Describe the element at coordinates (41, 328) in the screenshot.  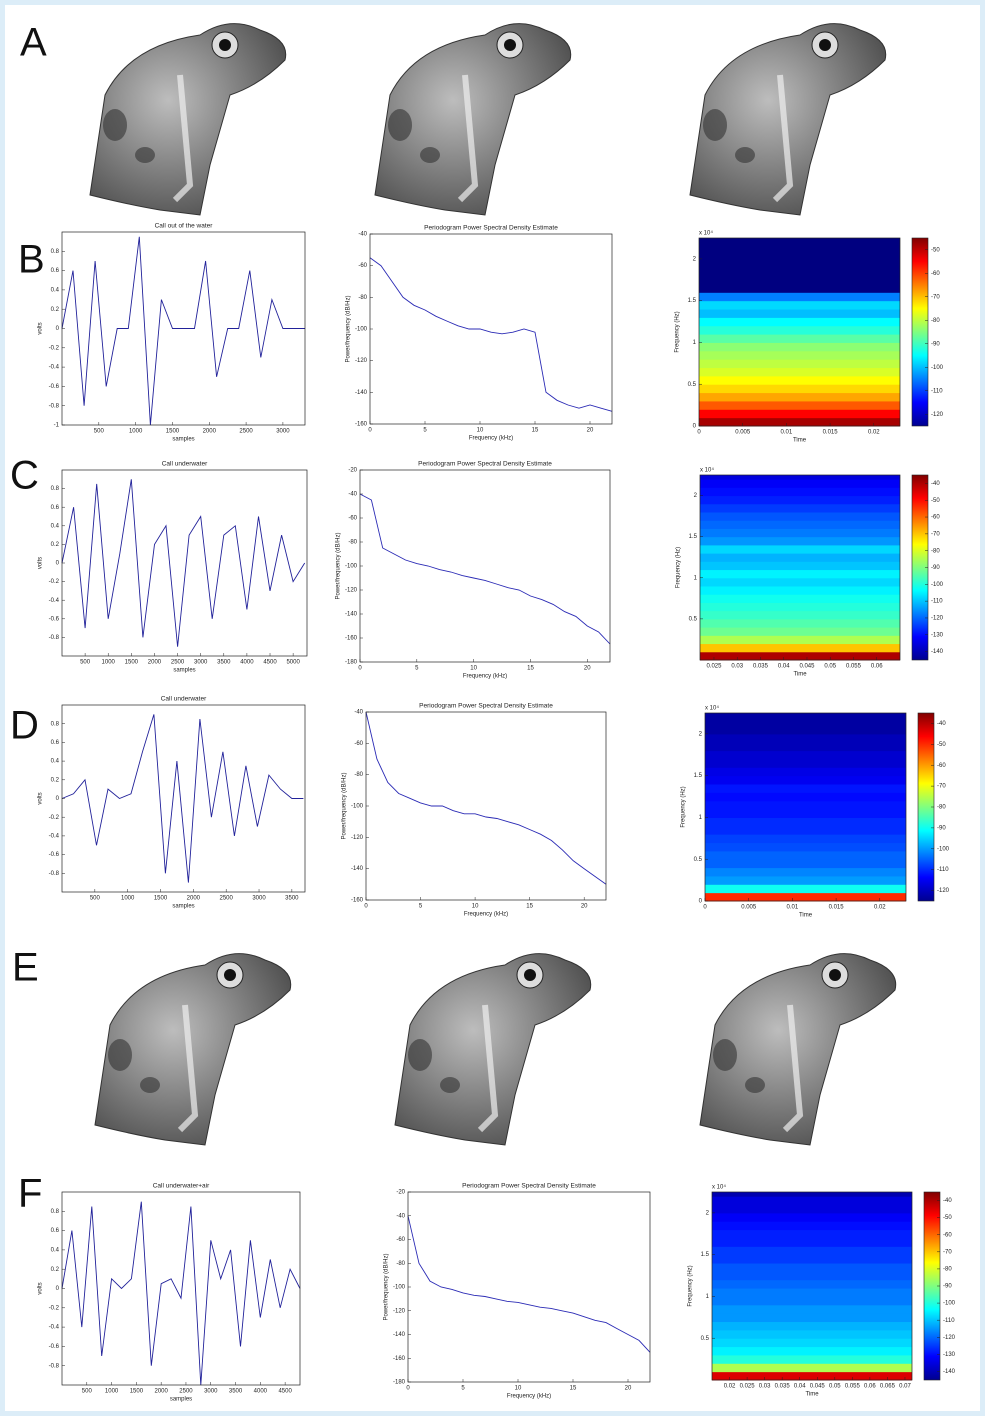
I see `y-axis-label: volts` at that location.